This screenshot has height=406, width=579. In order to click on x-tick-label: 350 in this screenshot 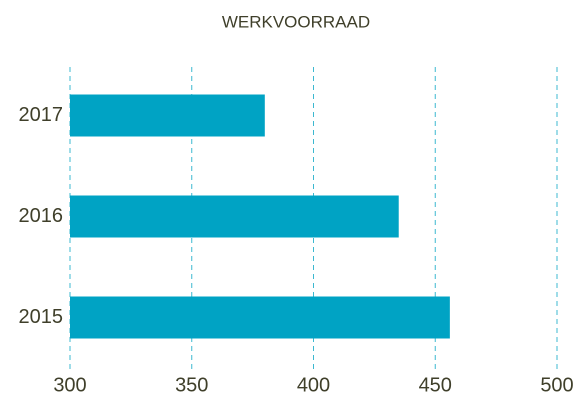, I will do `click(191, 385)`.